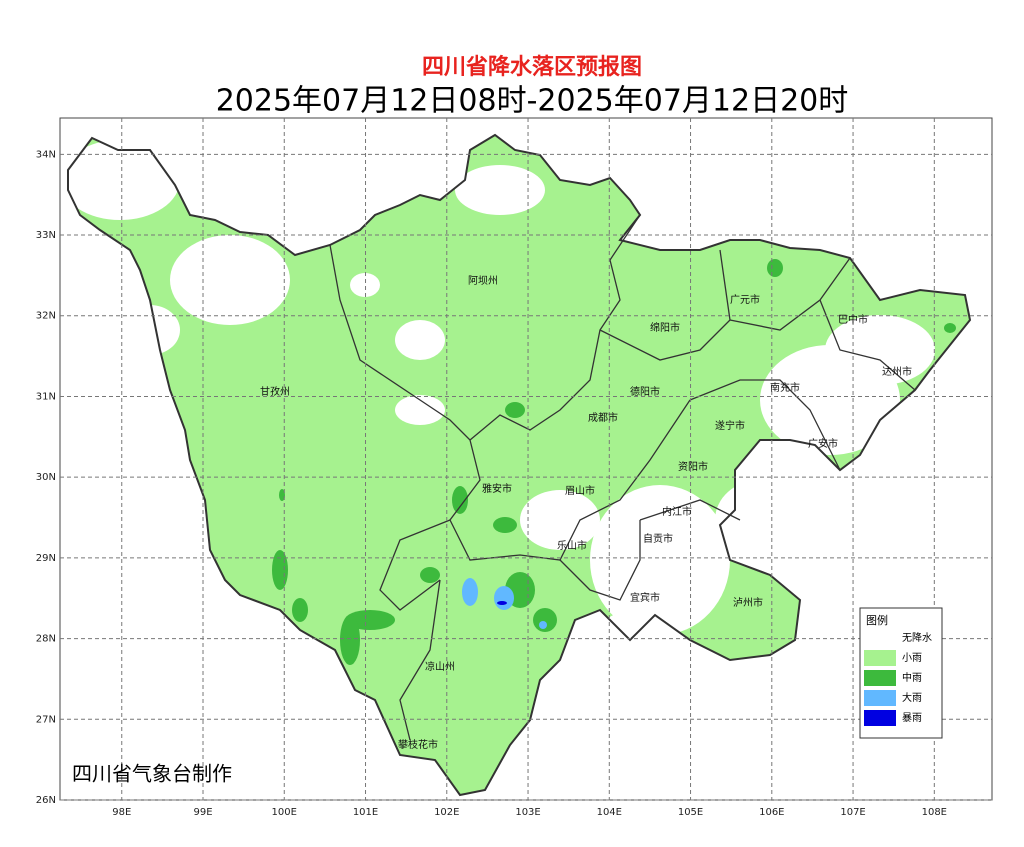  Describe the element at coordinates (745, 299) in the screenshot. I see `city-label: 广元市` at that location.